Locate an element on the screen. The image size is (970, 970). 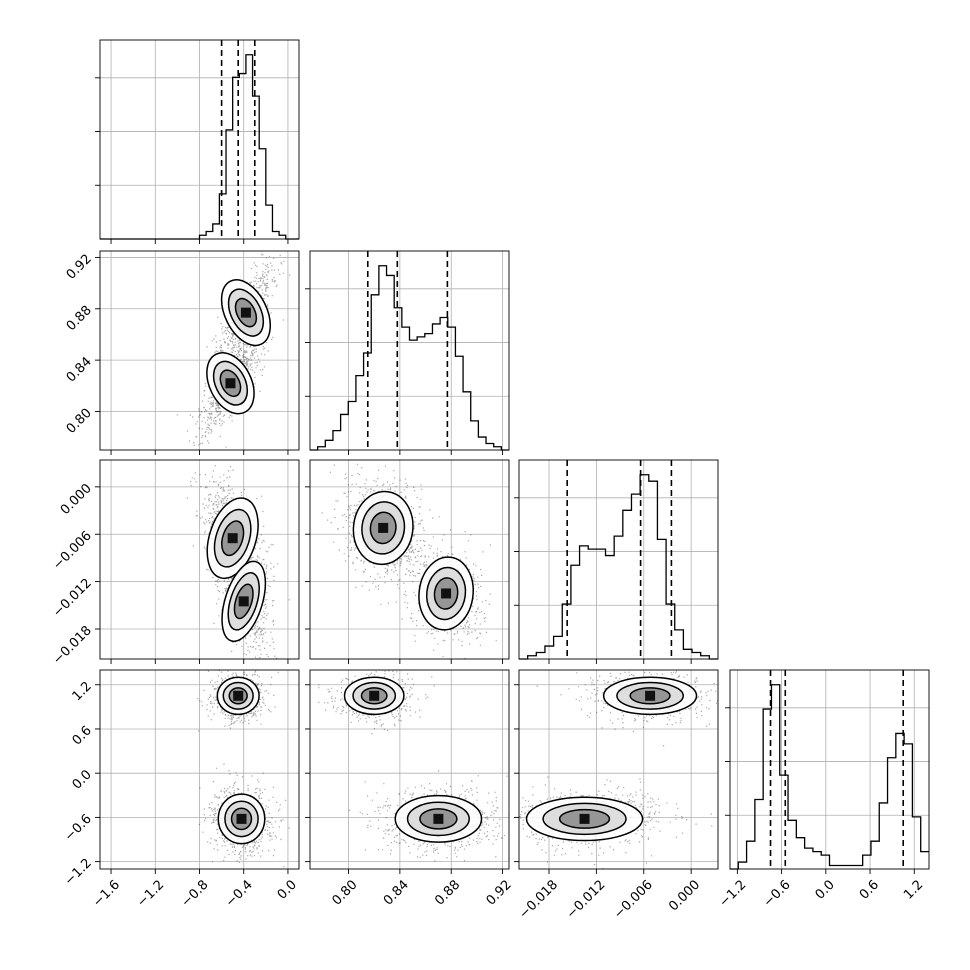
y-tick-label: 0.84 is located at coordinates (79, 369).